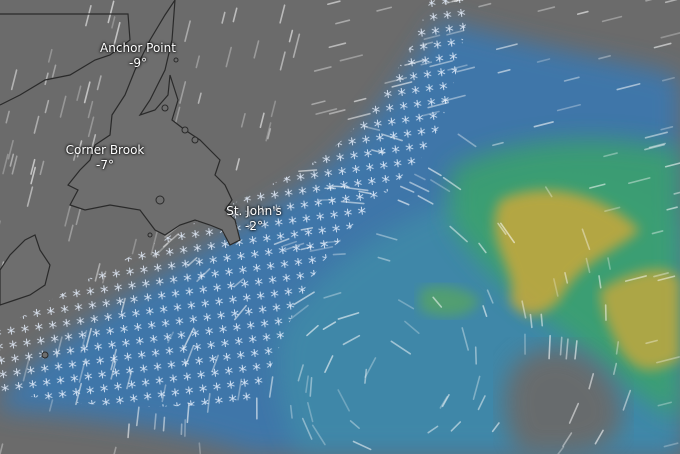  What do you see at coordinates (138, 56) in the screenshot?
I see `city-label-anchor-point: Anchor Point -9°` at bounding box center [138, 56].